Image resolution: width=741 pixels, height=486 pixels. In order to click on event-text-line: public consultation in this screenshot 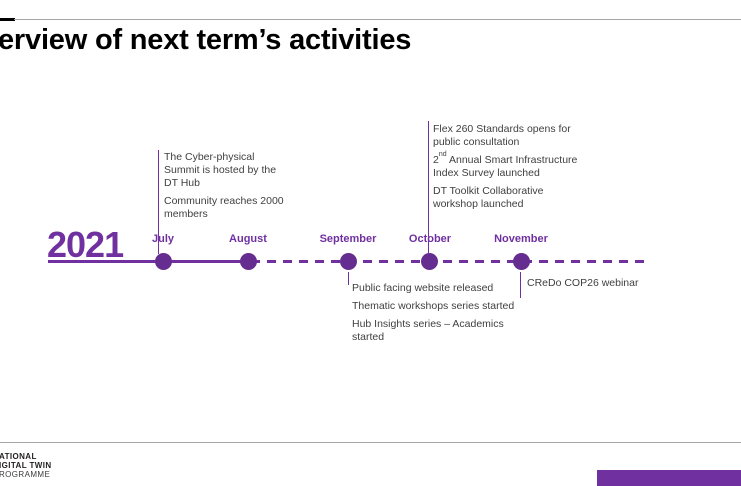, I will do `click(476, 142)`.